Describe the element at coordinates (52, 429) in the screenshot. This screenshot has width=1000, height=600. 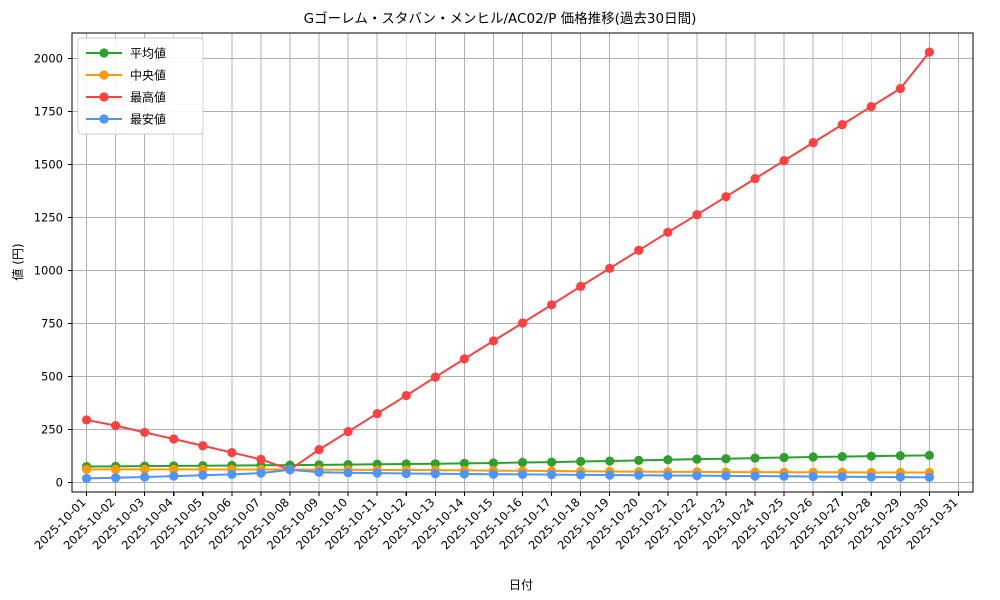
I see `y-tick-label: 250` at that location.